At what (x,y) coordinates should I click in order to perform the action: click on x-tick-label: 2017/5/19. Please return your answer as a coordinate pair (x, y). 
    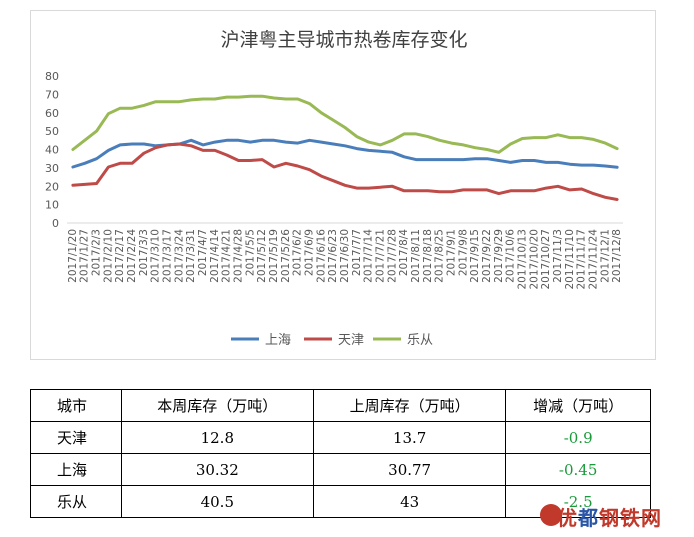
    Looking at the image, I should click on (274, 256).